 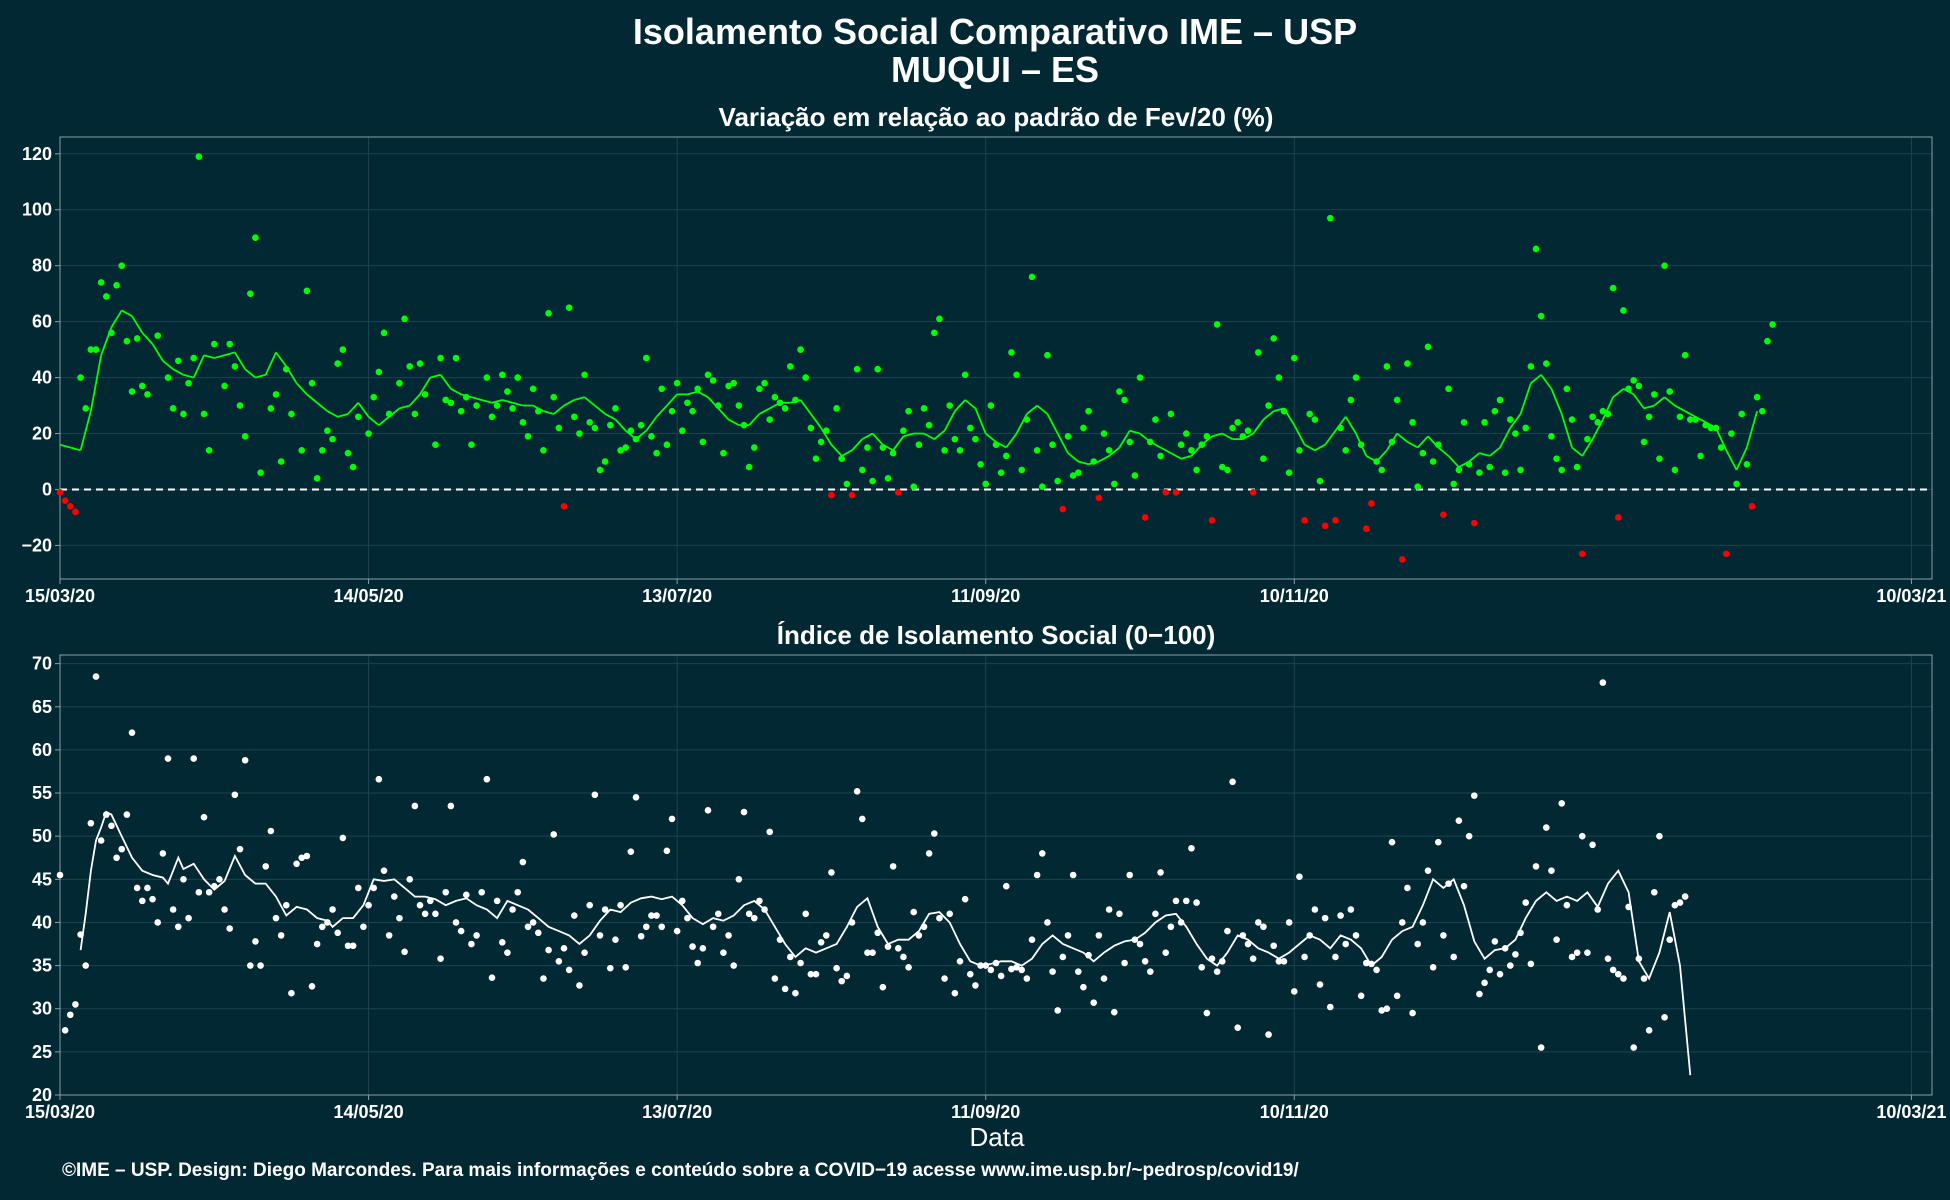 I want to click on y-tick-label: 40, so click(x=42, y=922).